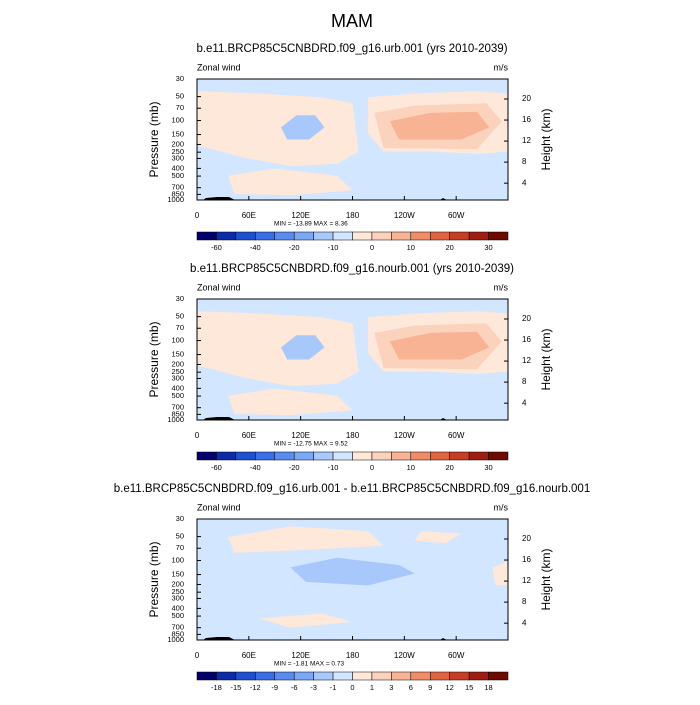  I want to click on colorbar-label: -10, so click(333, 247).